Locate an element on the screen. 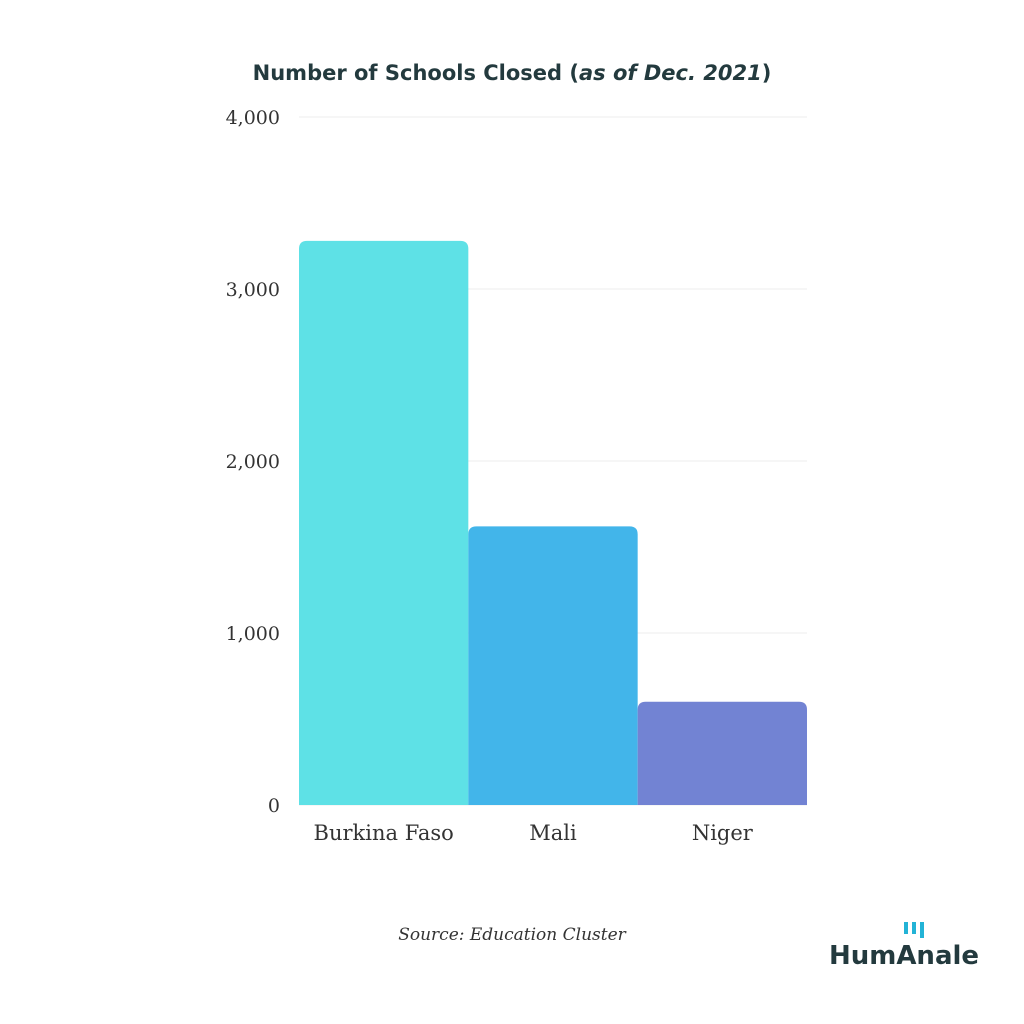 The height and width of the screenshot is (1024, 1024). y-tick-label: 4,000 is located at coordinates (253, 118).